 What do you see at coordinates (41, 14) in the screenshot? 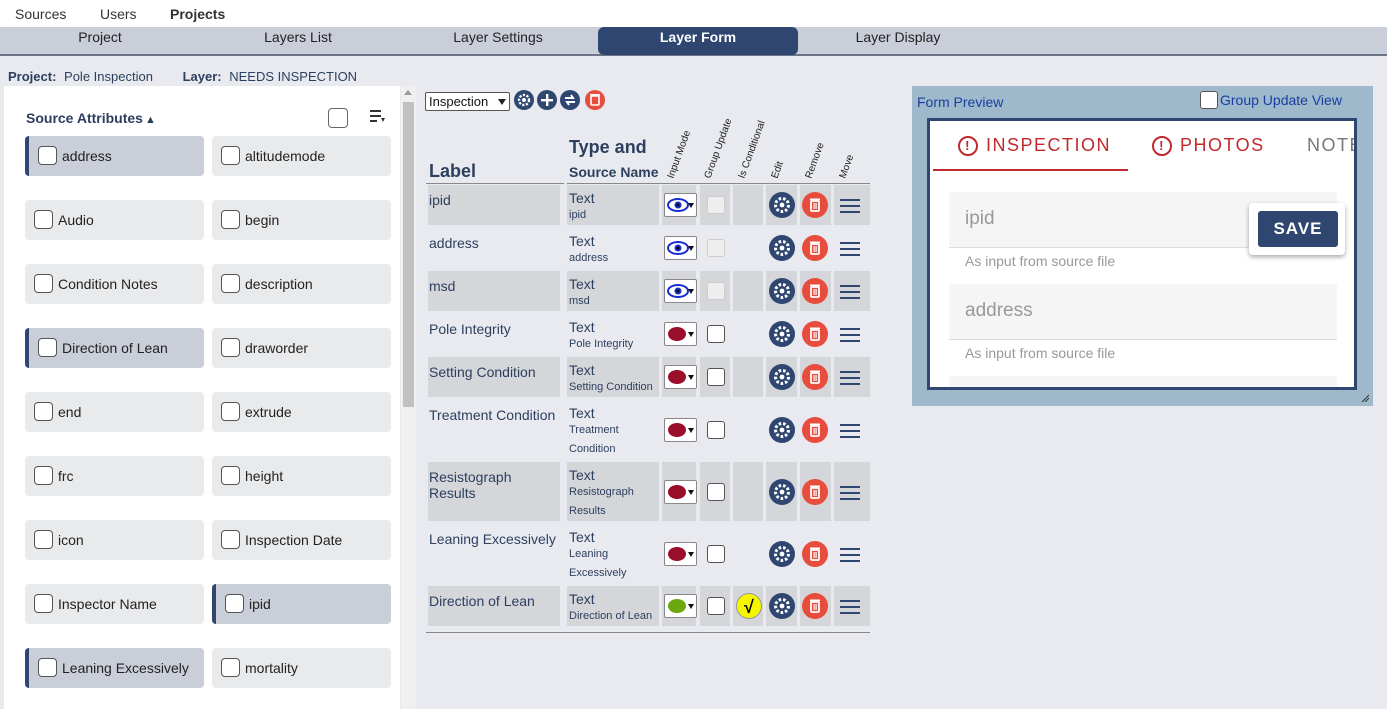
I see `nav-sources: Sources` at bounding box center [41, 14].